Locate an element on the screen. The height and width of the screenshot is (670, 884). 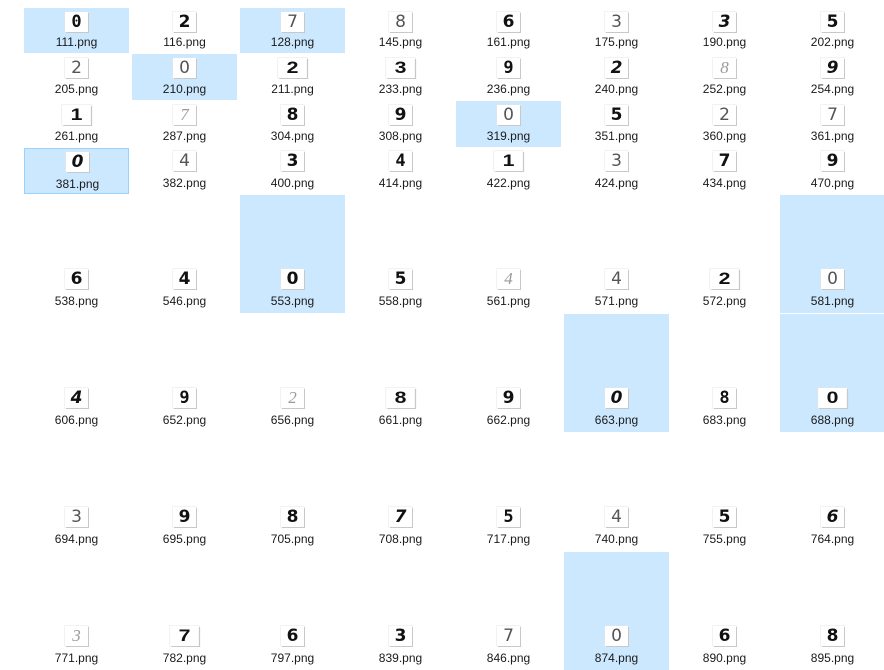
file-item: 2 116.png is located at coordinates (184, 30).